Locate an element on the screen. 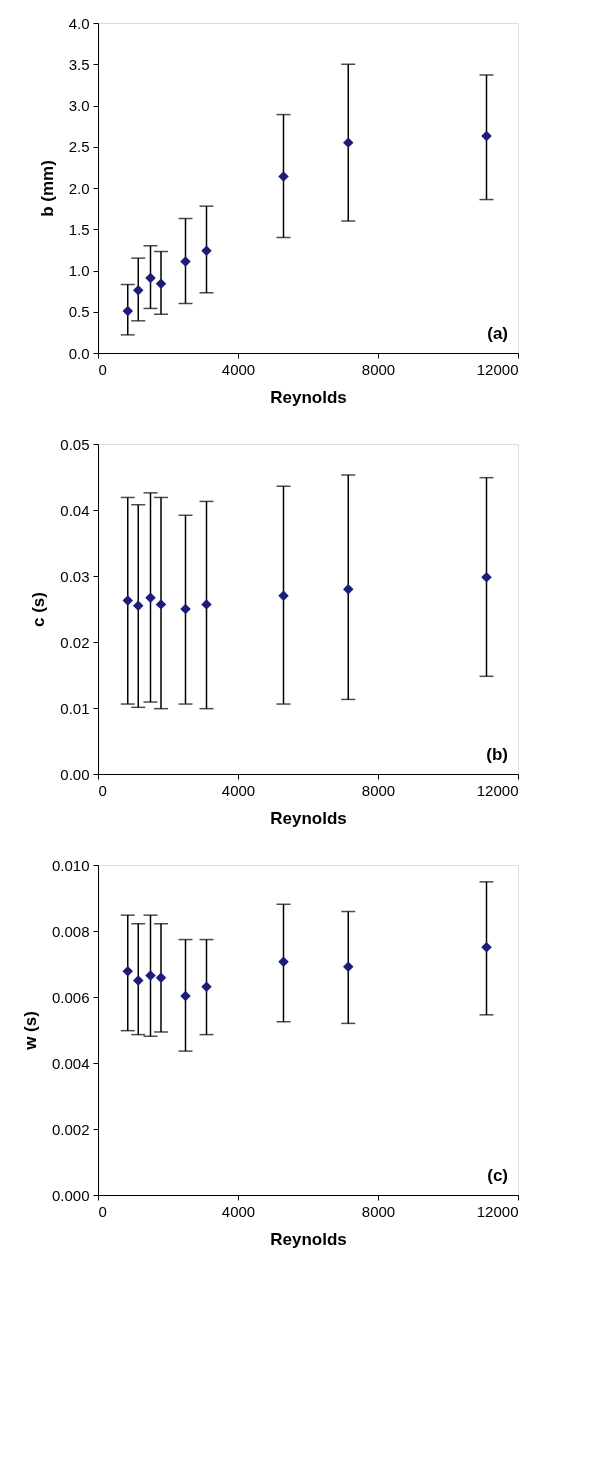  y-tick-label: 3.5 is located at coordinates (79, 64).